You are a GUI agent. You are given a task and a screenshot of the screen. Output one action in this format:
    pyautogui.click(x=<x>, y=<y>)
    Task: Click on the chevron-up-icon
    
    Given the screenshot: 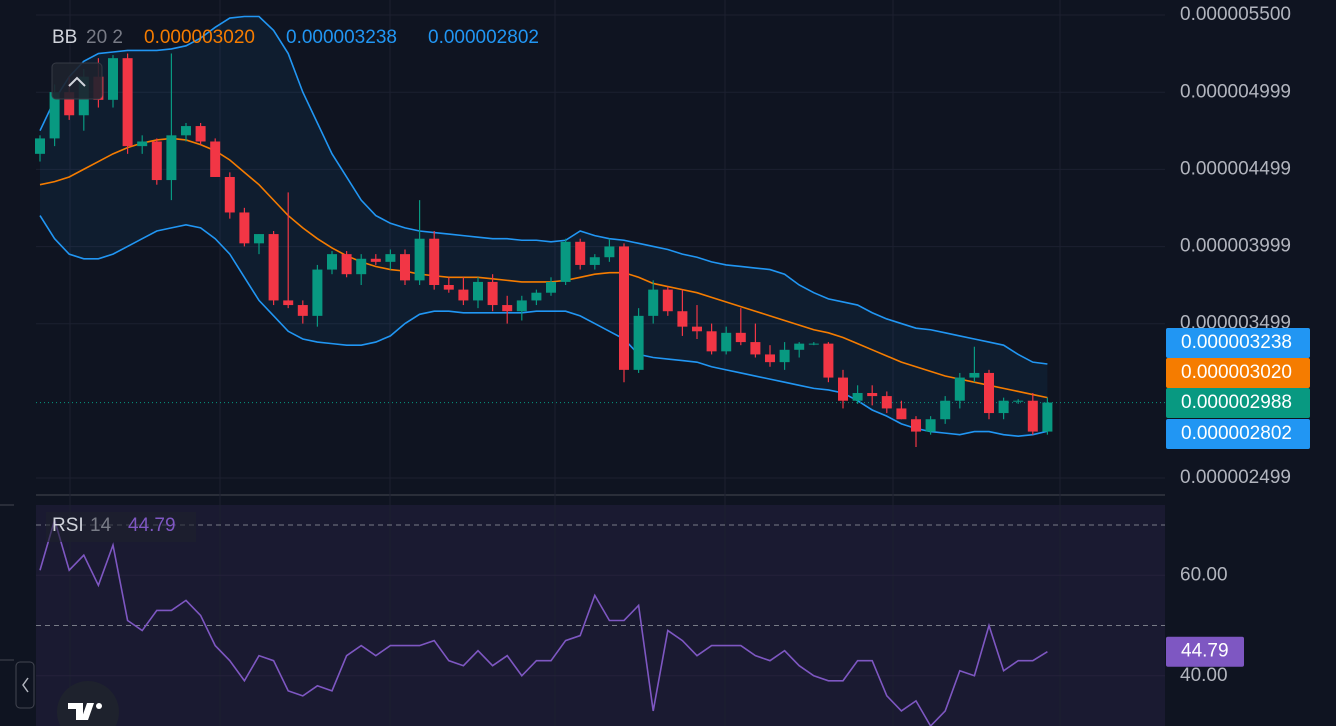 What is the action you would take?
    pyautogui.click(x=77, y=81)
    